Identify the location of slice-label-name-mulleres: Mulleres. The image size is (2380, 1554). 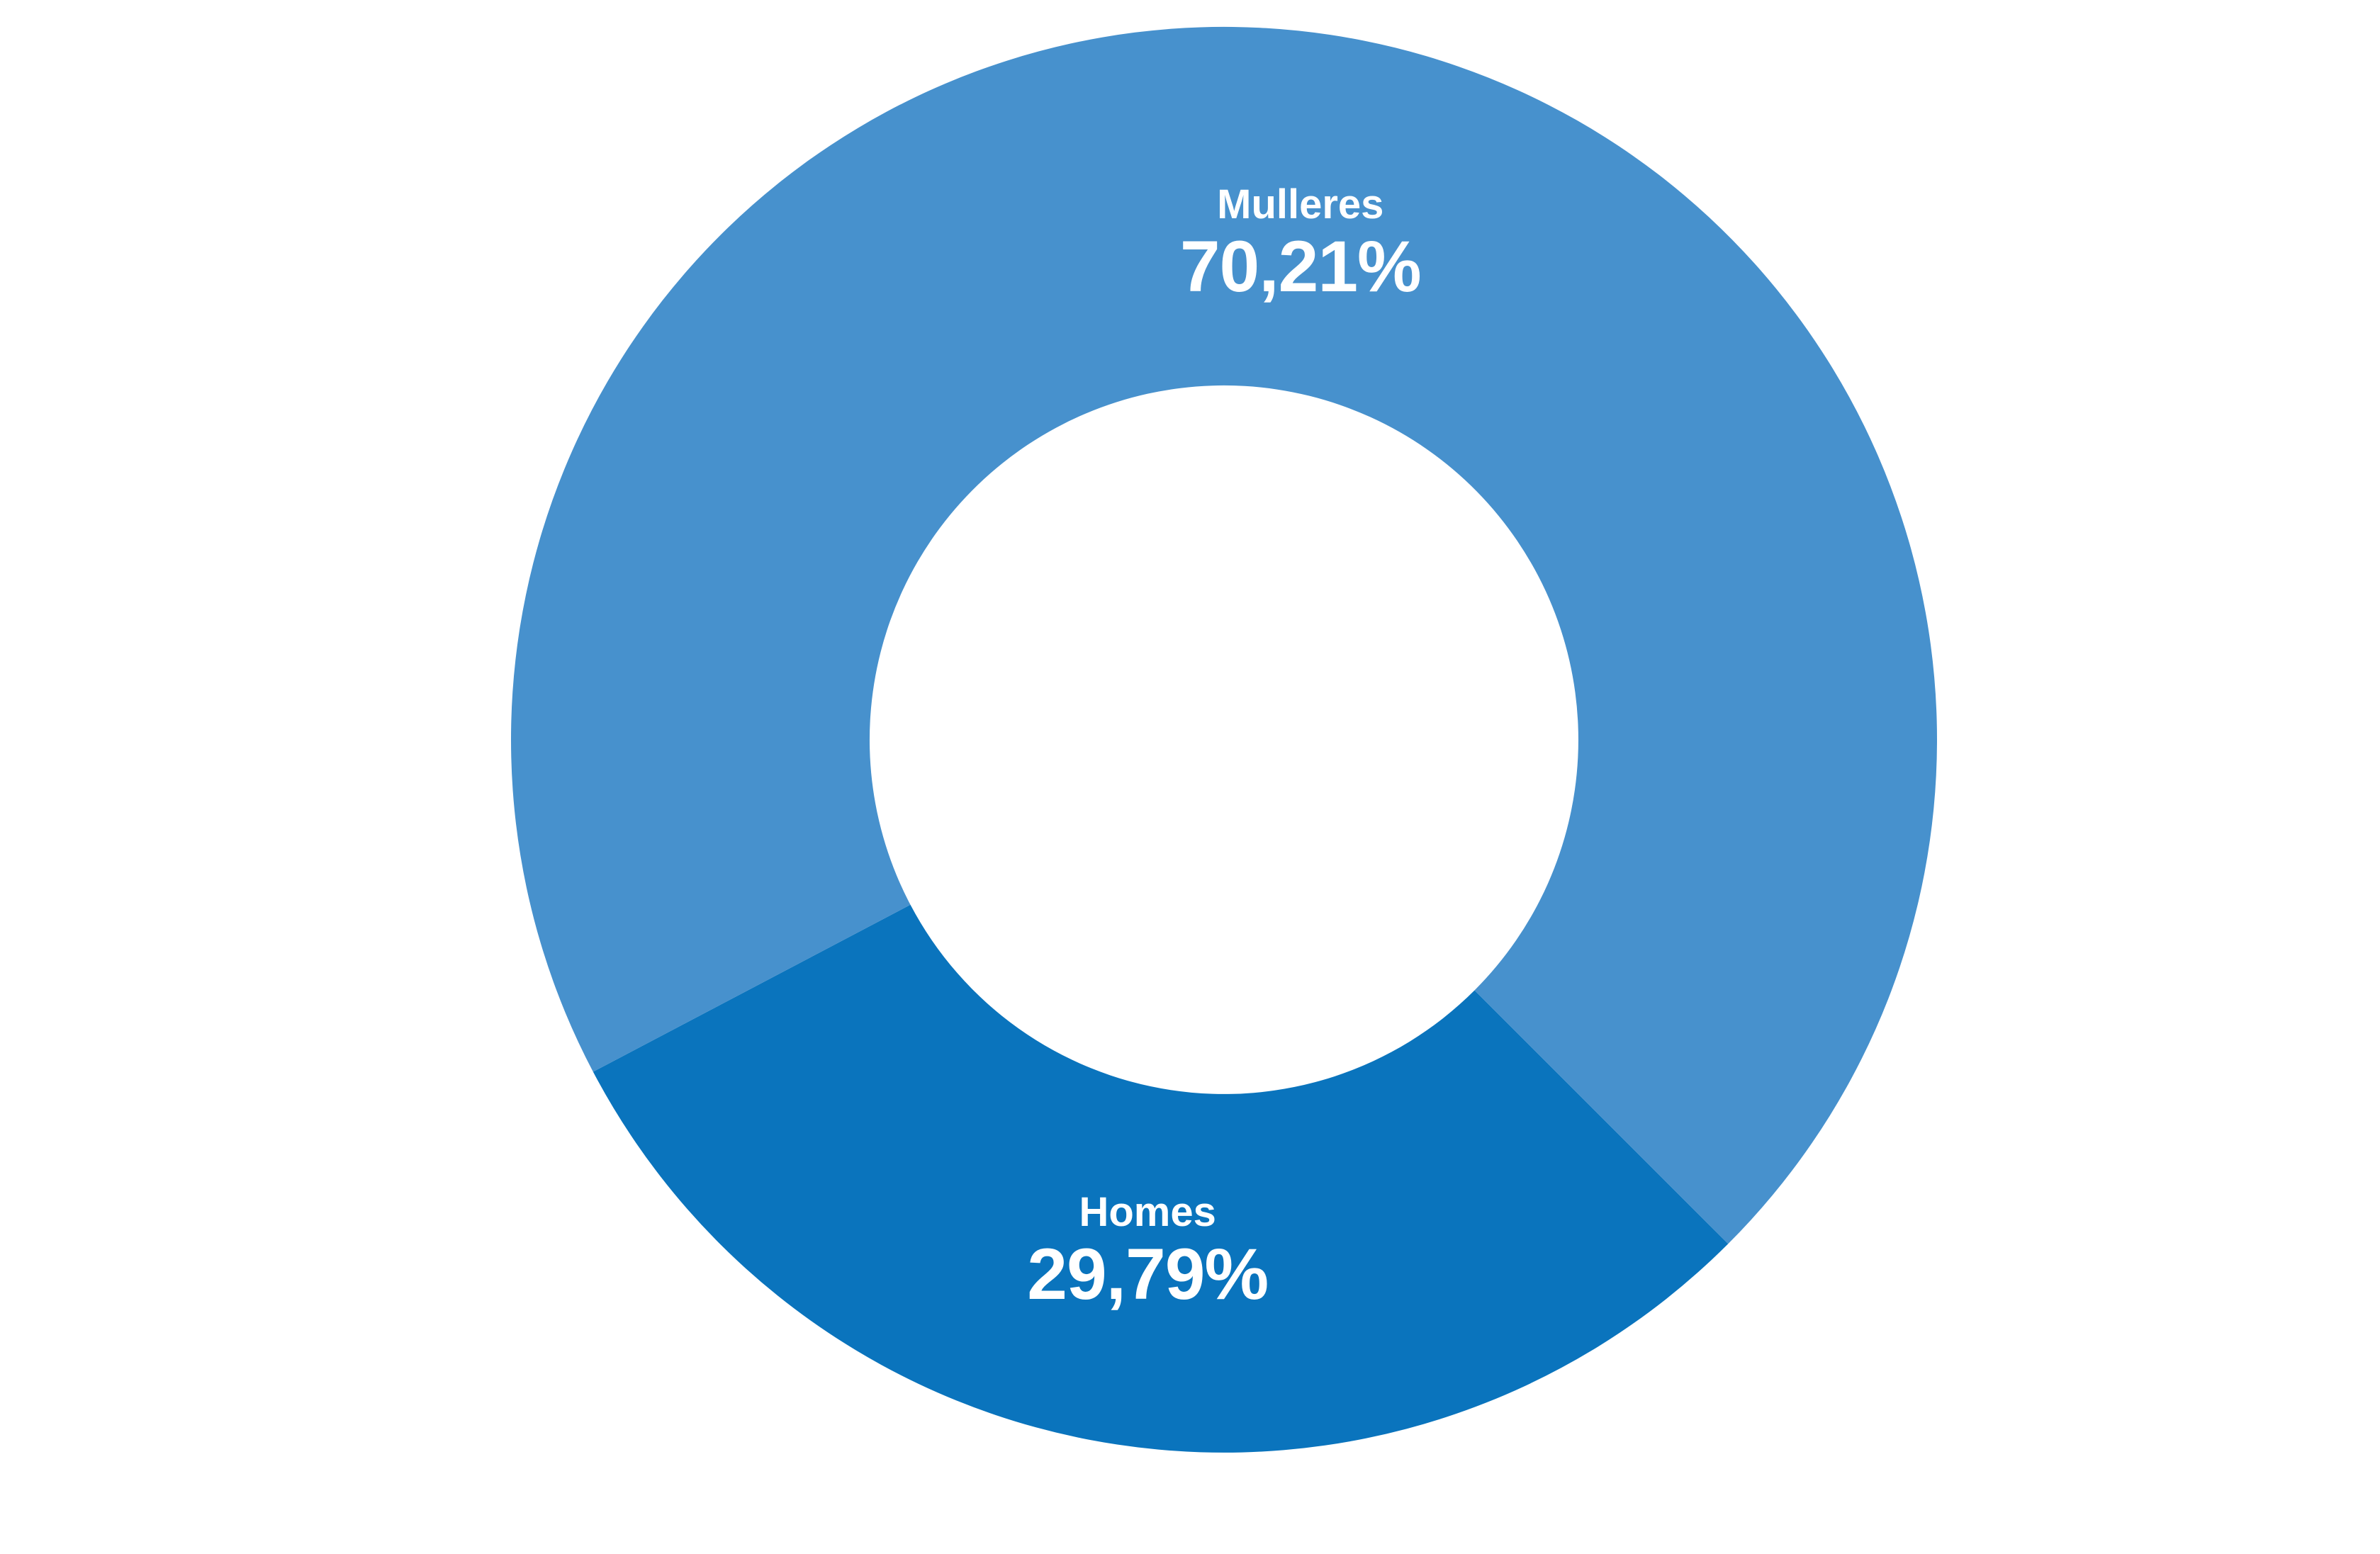
(1300, 204).